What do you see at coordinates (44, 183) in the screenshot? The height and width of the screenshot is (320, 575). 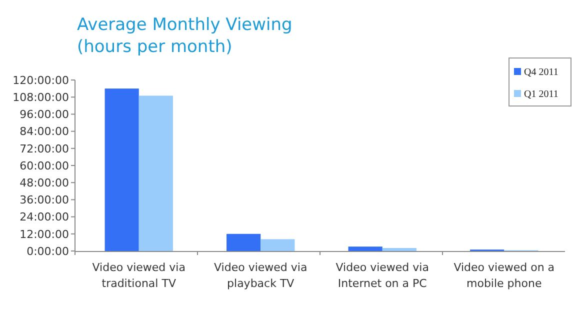 I see `y-tick-label: 48:00:00` at bounding box center [44, 183].